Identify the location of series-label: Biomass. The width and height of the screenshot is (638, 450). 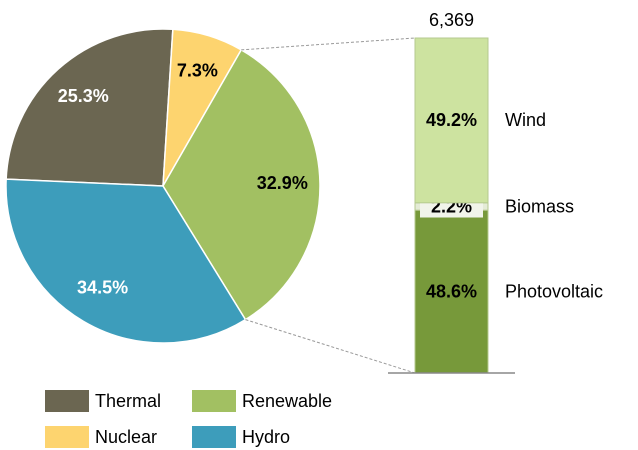
(539, 206).